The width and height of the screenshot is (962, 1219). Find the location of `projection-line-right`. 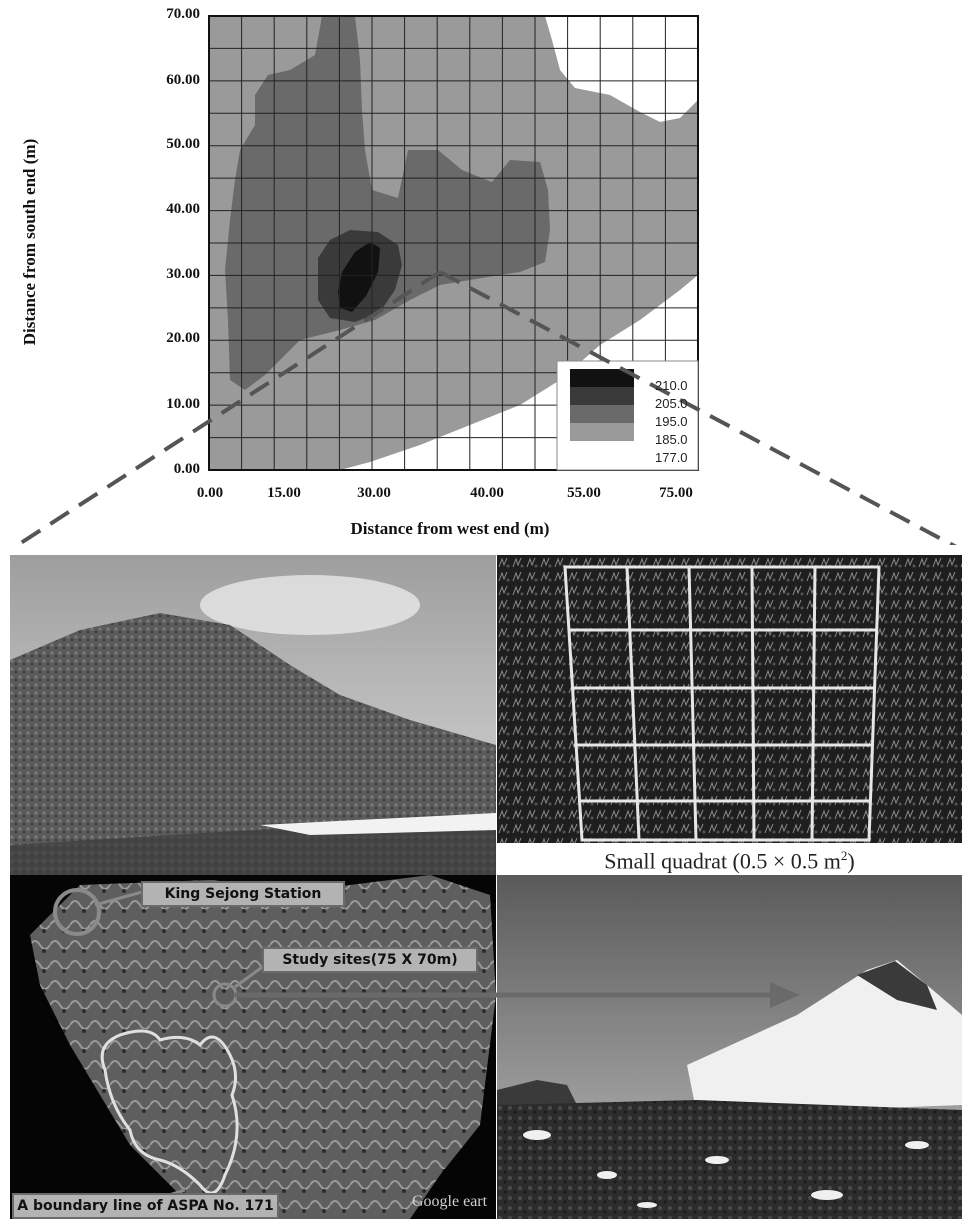

projection-line-right is located at coordinates (698, 407).